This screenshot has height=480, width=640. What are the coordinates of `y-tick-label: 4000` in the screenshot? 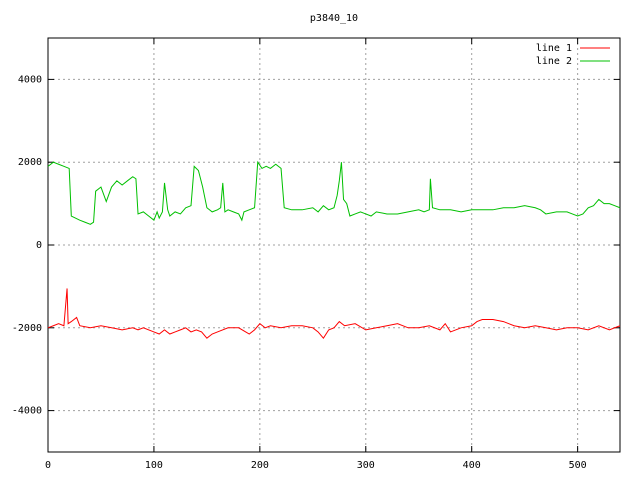 It's located at (30, 79).